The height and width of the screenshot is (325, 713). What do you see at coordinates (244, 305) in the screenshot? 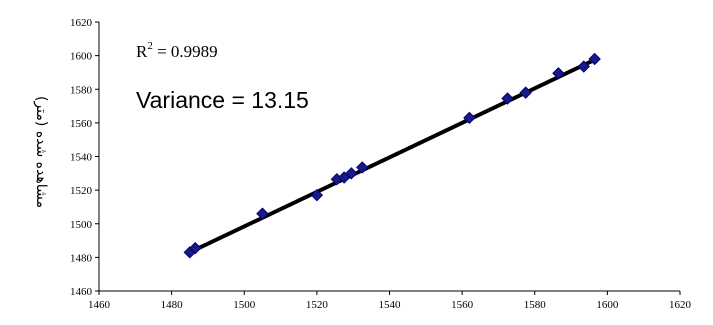
I see `x-tick-label: 1500` at bounding box center [244, 305].